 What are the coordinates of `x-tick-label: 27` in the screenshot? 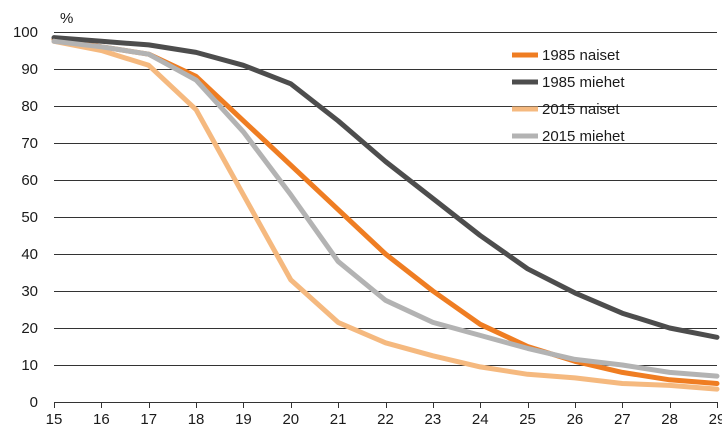 It's located at (622, 419).